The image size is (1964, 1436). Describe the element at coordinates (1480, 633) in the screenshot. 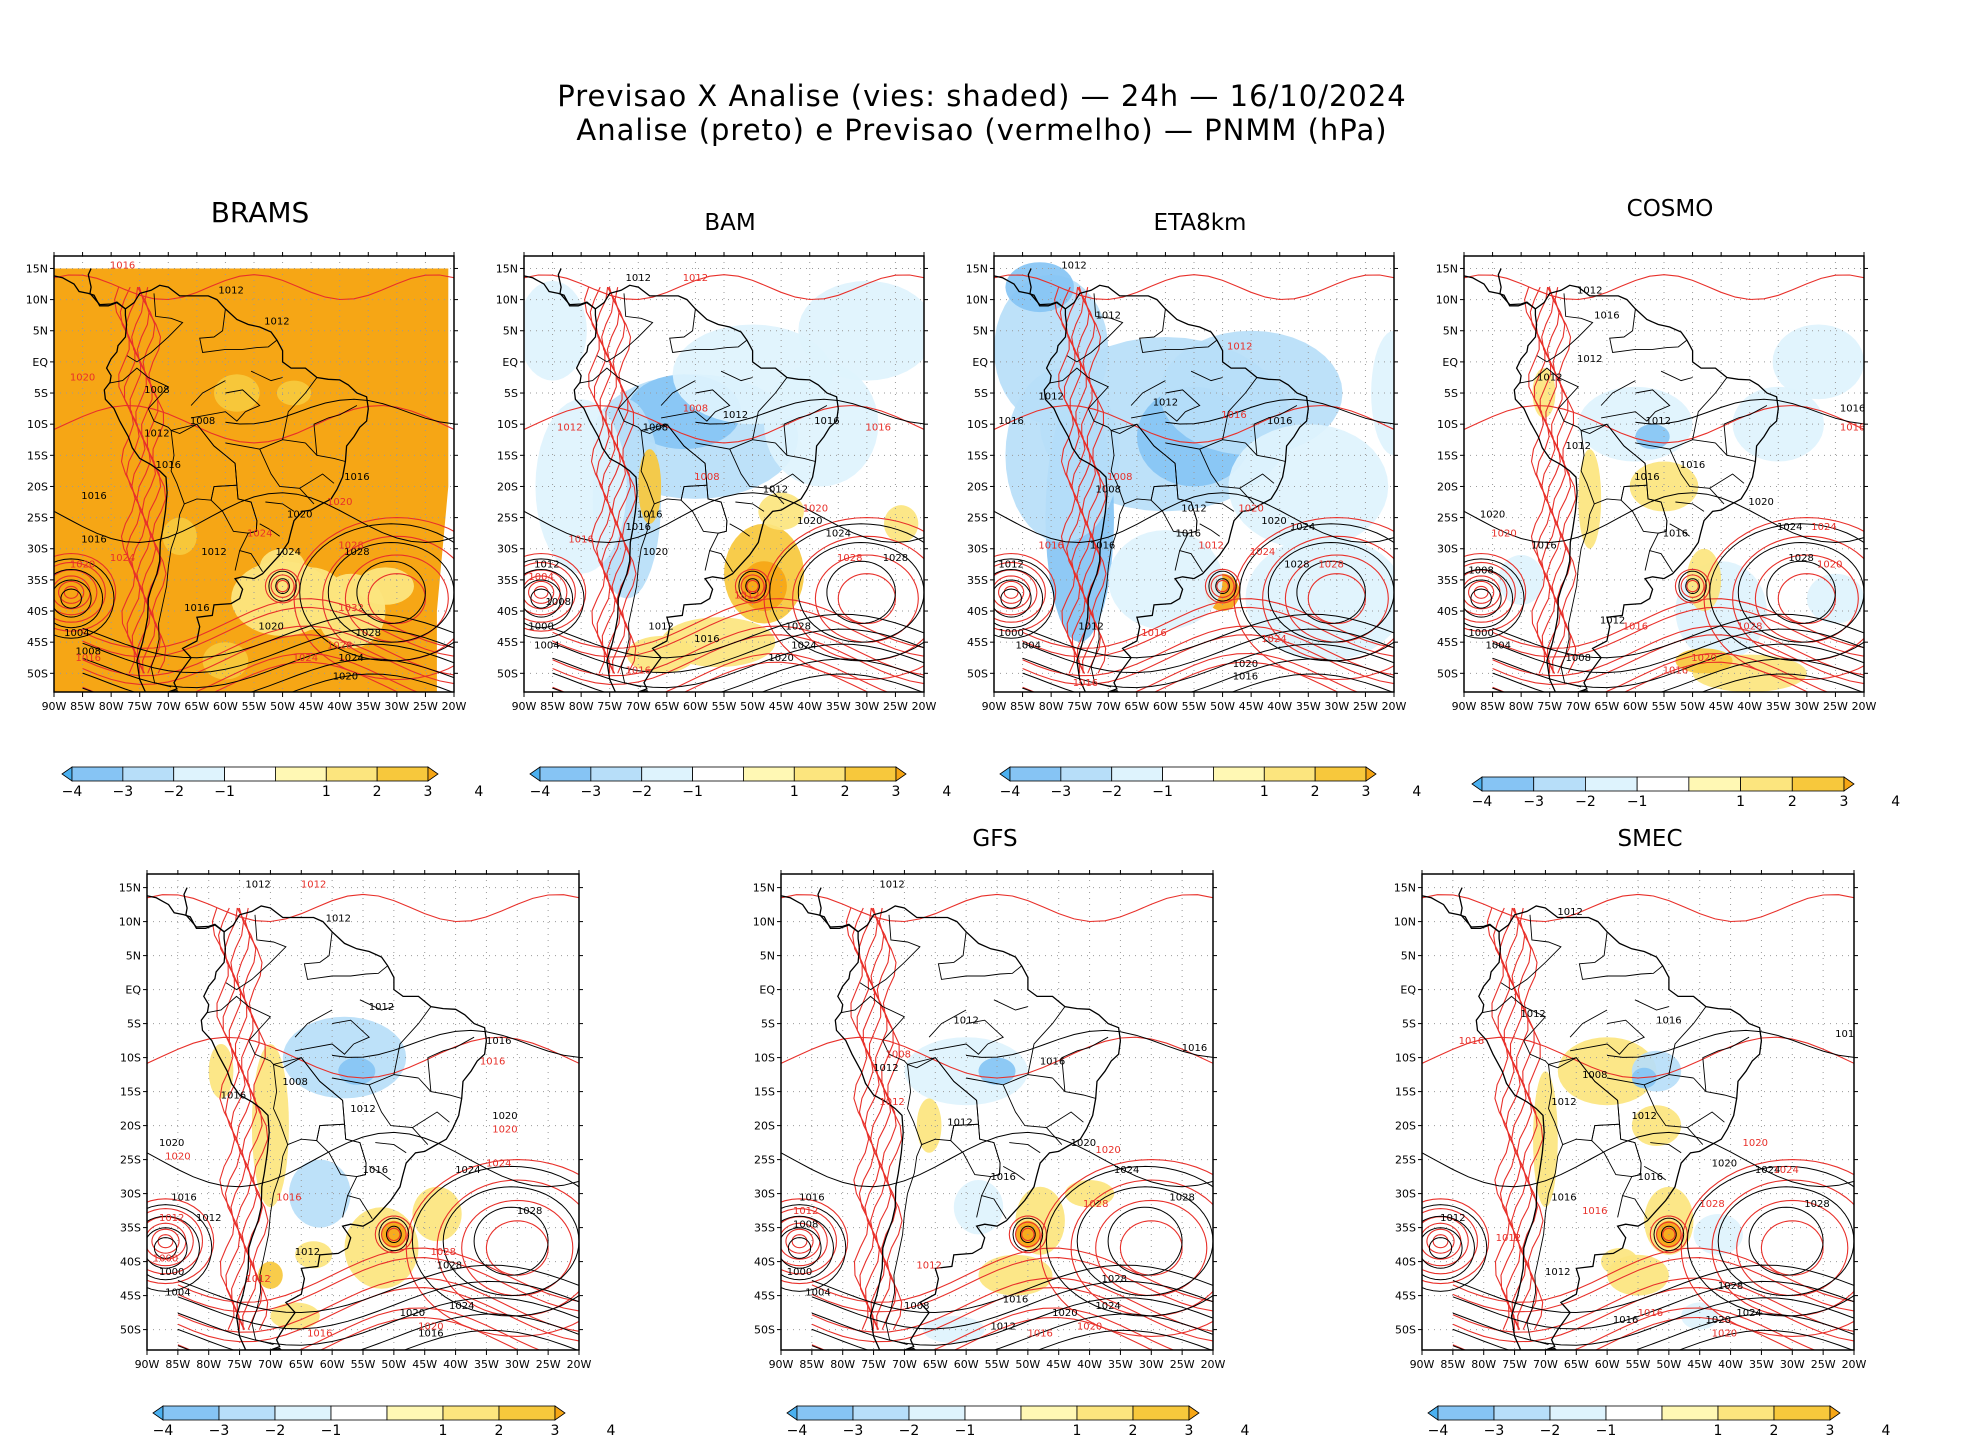

I see `isobar-label-analysis: 1000` at that location.